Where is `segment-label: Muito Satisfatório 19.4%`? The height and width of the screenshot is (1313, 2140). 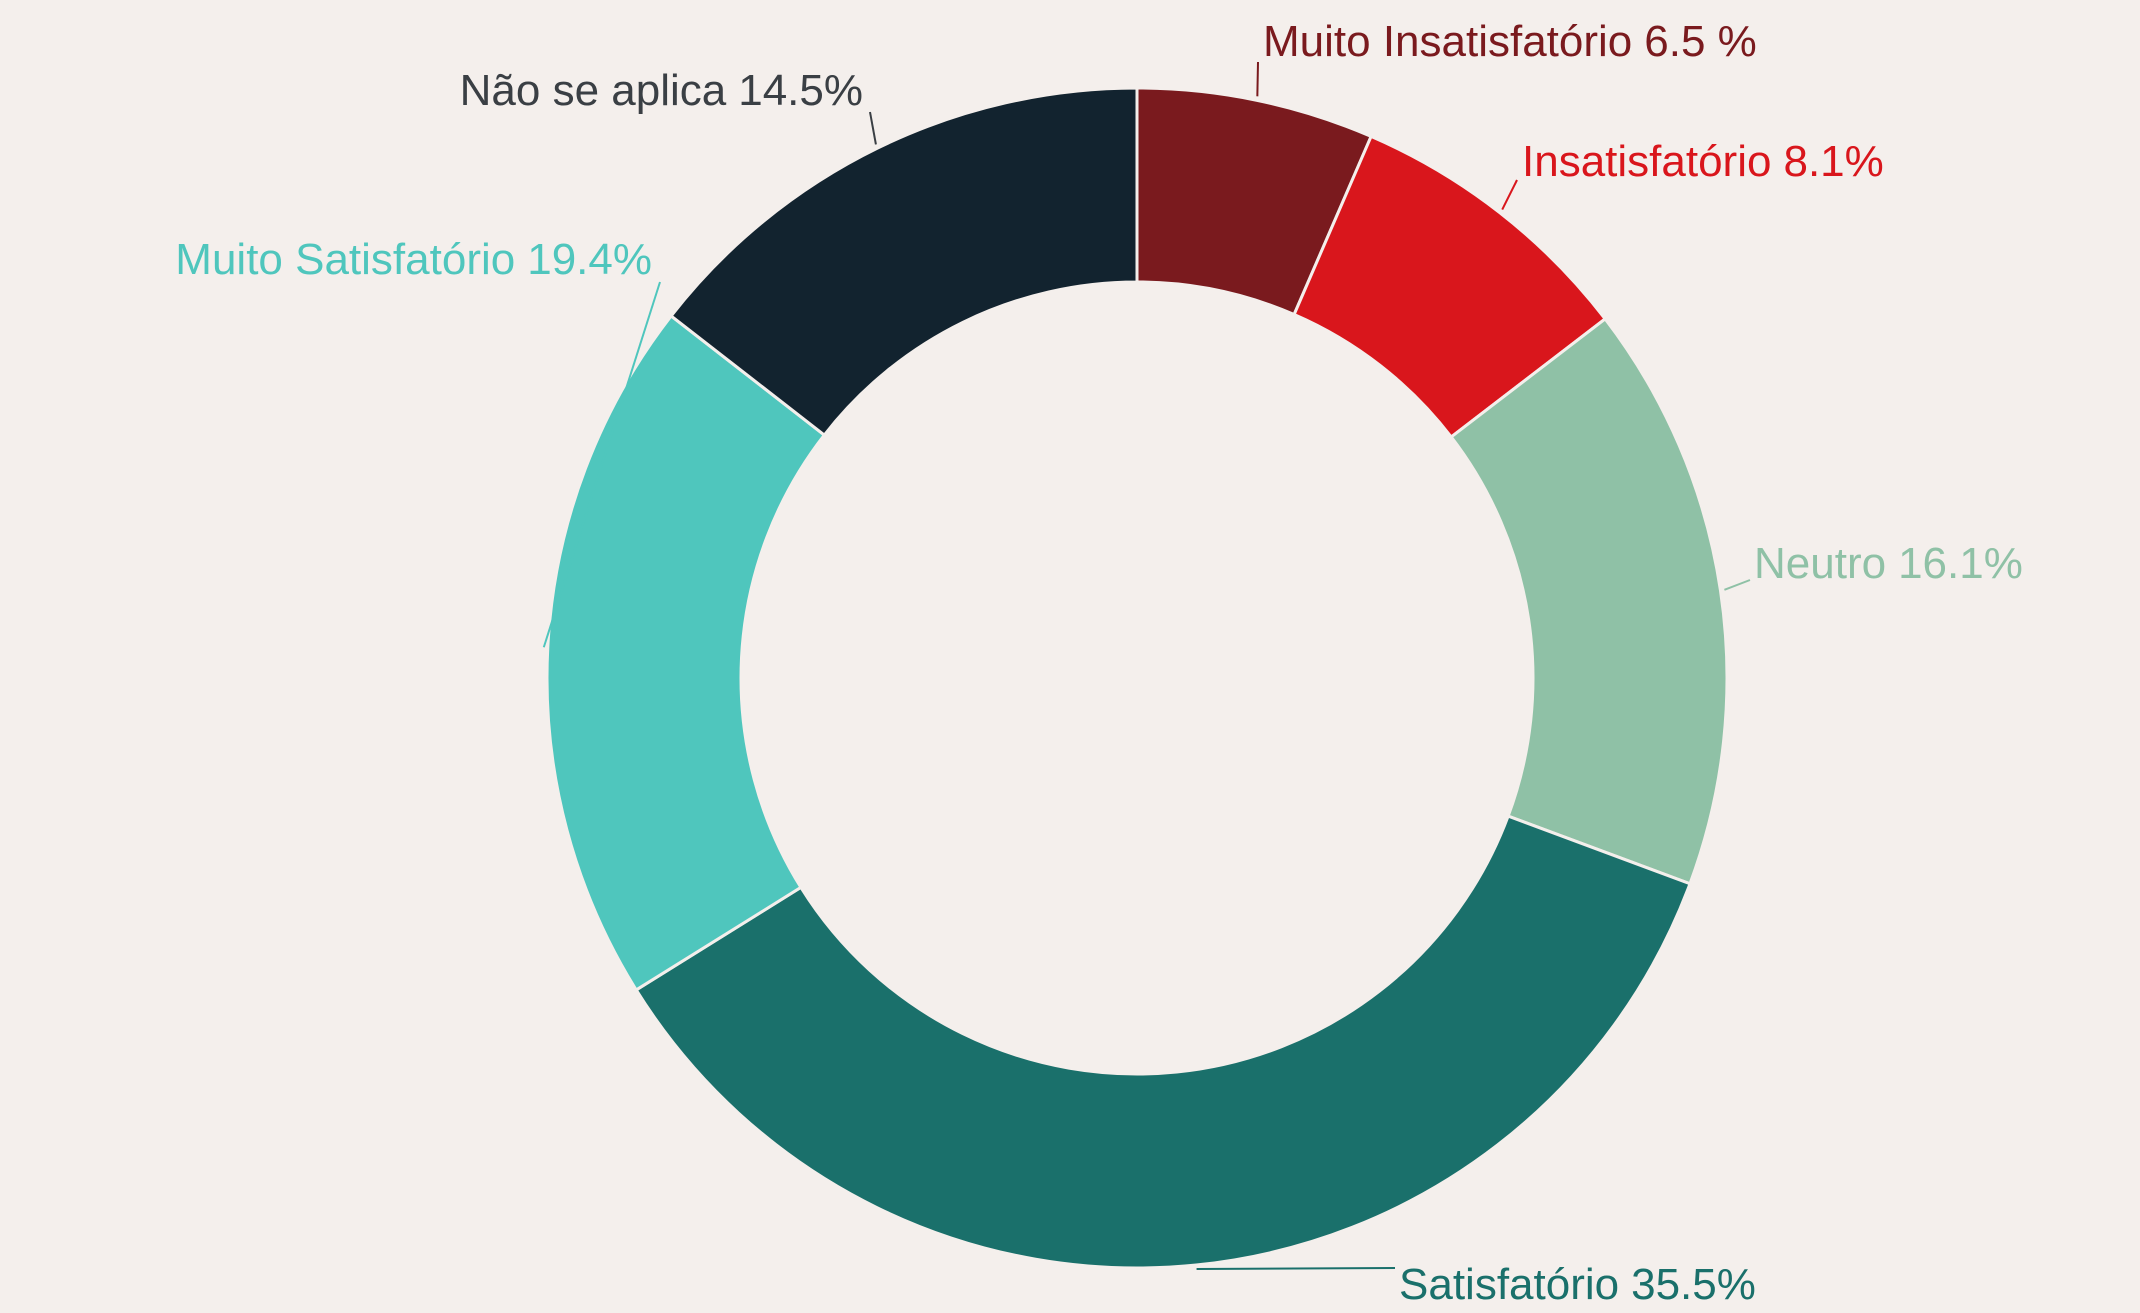 segment-label: Muito Satisfatório 19.4% is located at coordinates (413, 259).